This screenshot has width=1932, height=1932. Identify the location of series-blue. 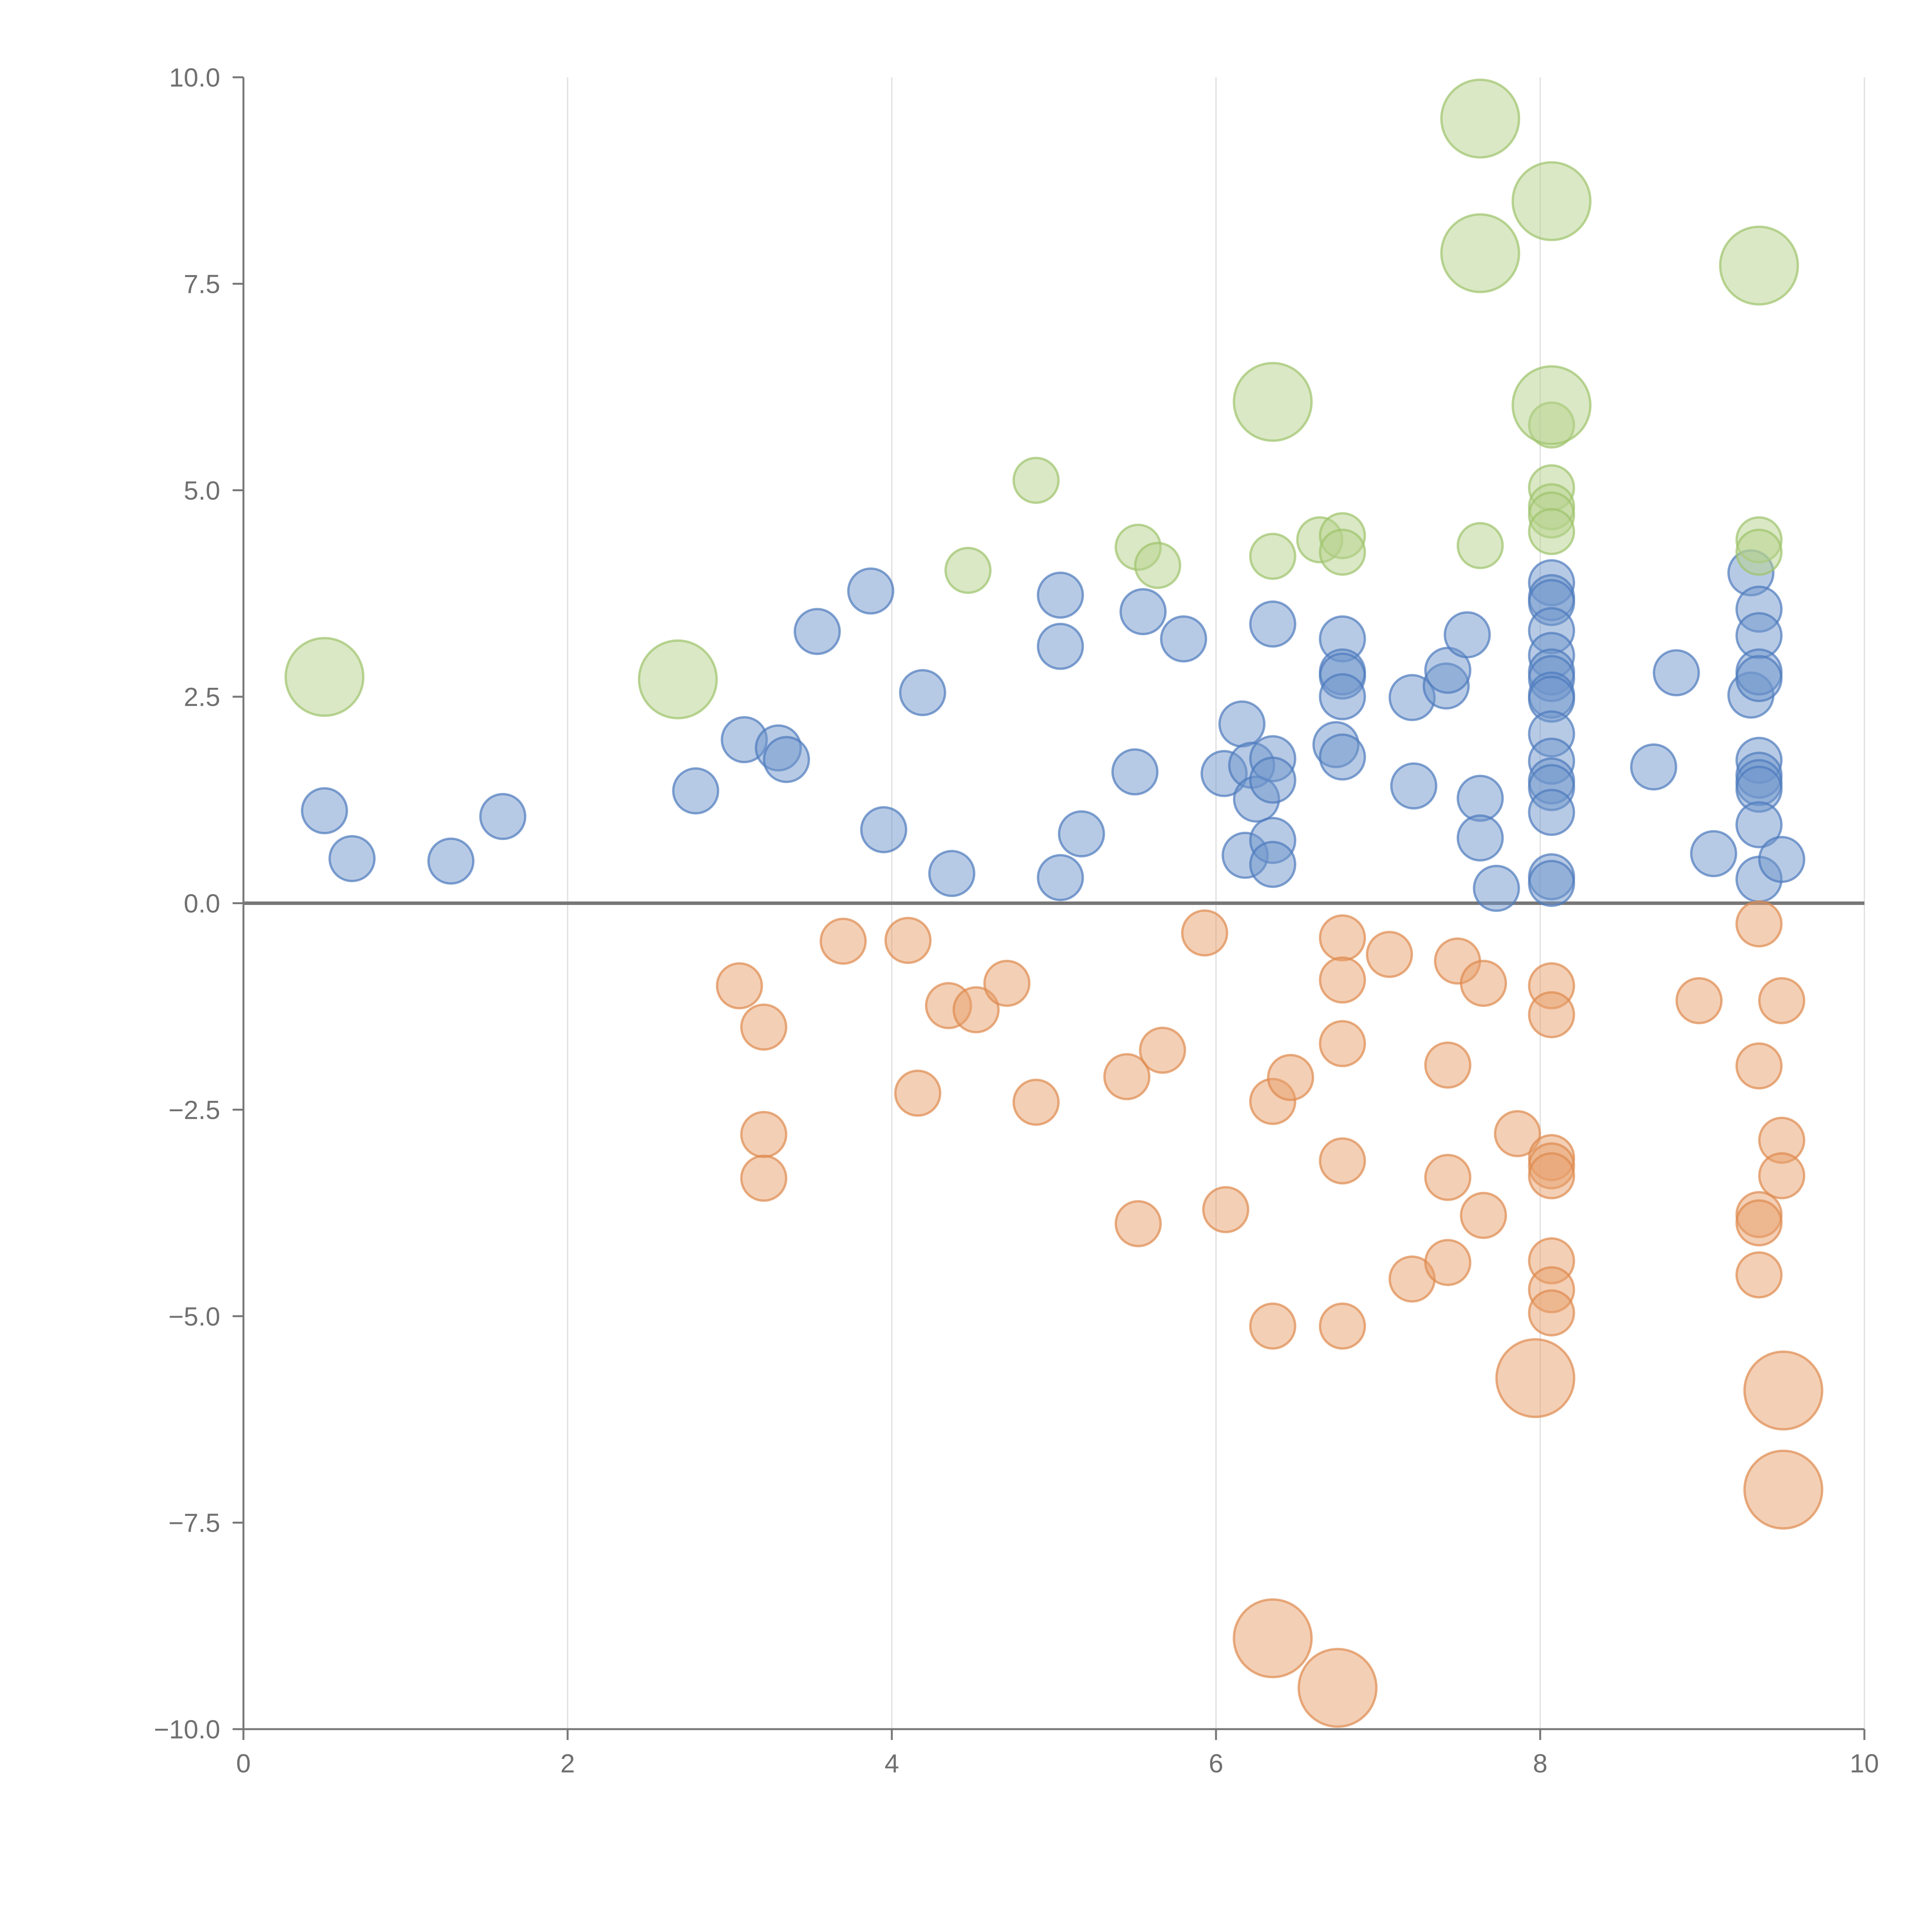
(1054, 731).